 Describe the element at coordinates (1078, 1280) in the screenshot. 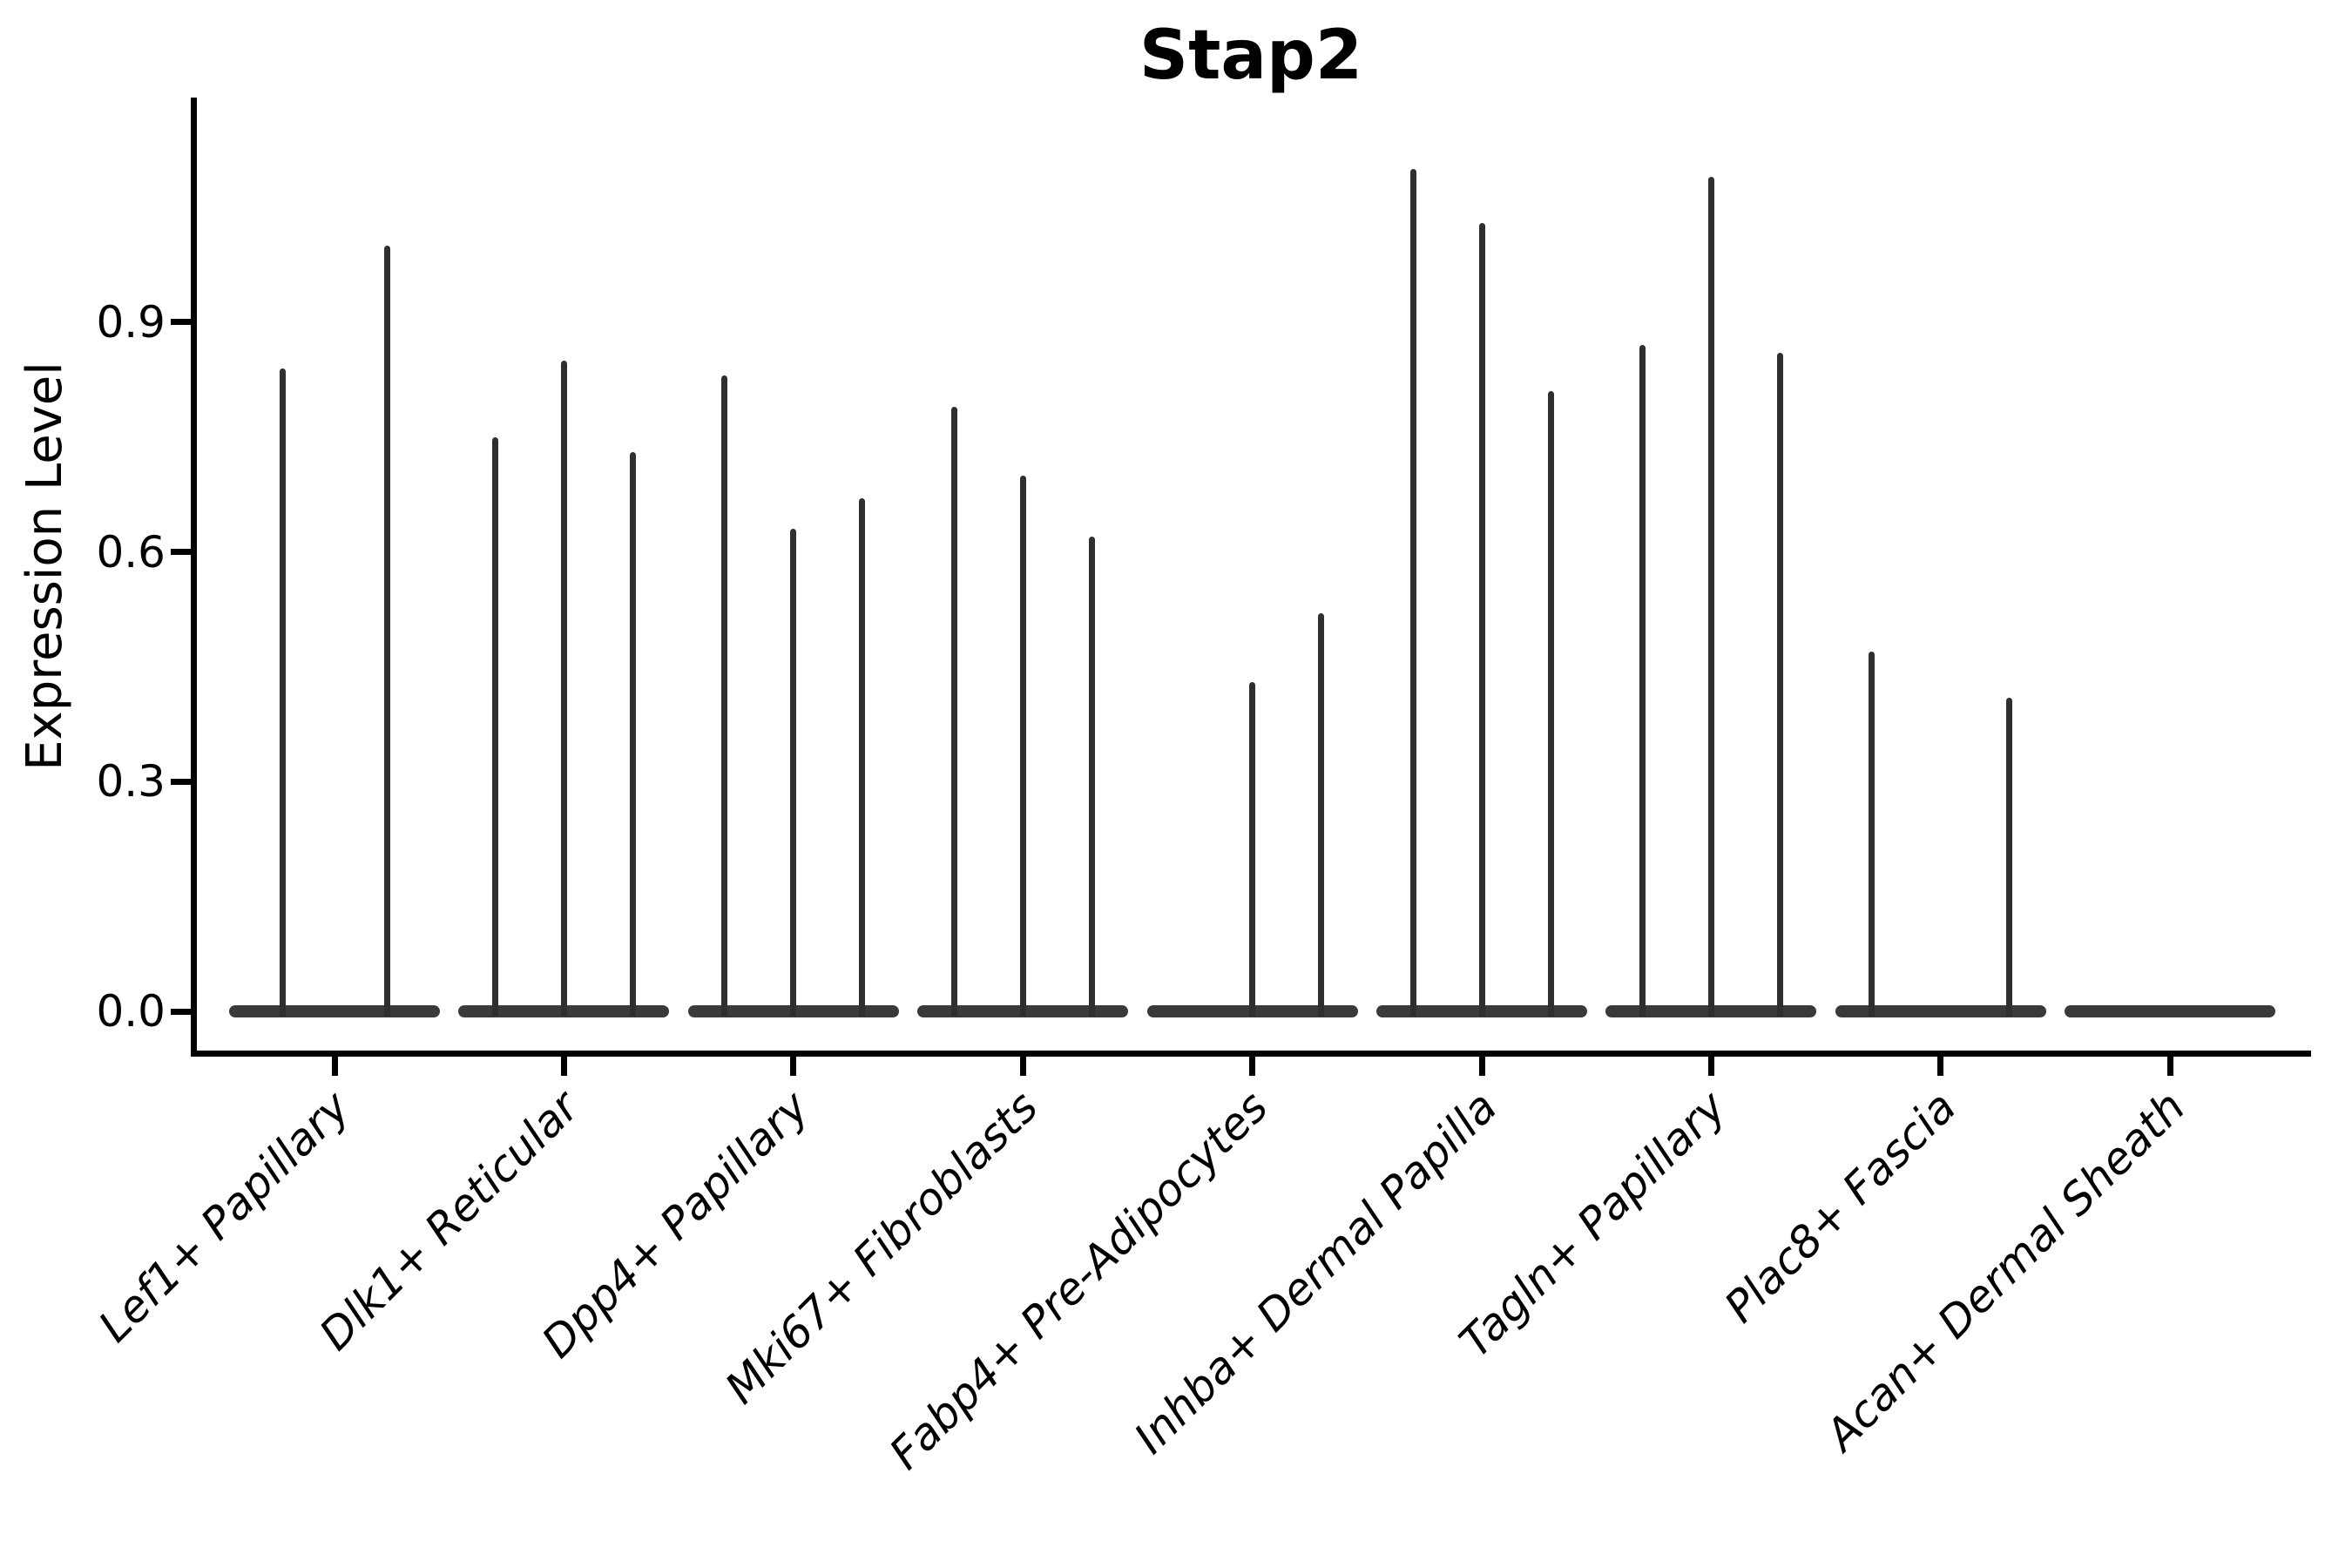

I see `x-tick-label: Fabp4+ Pre-Adipocytes` at that location.